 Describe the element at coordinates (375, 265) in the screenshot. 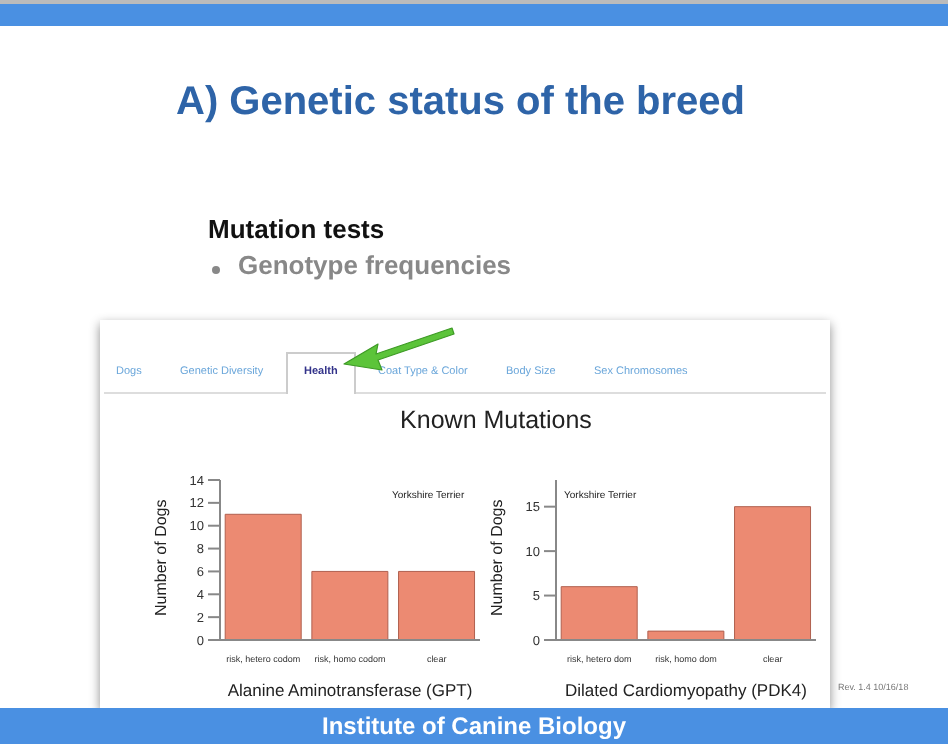

I see `text: Genotype frequencies` at that location.